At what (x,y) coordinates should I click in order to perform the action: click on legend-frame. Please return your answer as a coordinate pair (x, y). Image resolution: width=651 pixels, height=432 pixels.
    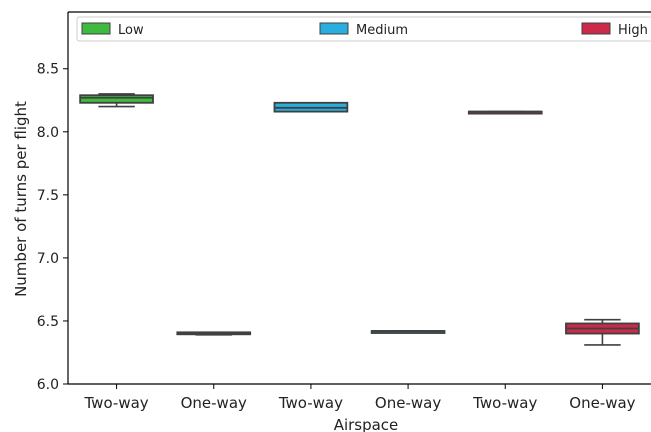
    Looking at the image, I should click on (363, 29).